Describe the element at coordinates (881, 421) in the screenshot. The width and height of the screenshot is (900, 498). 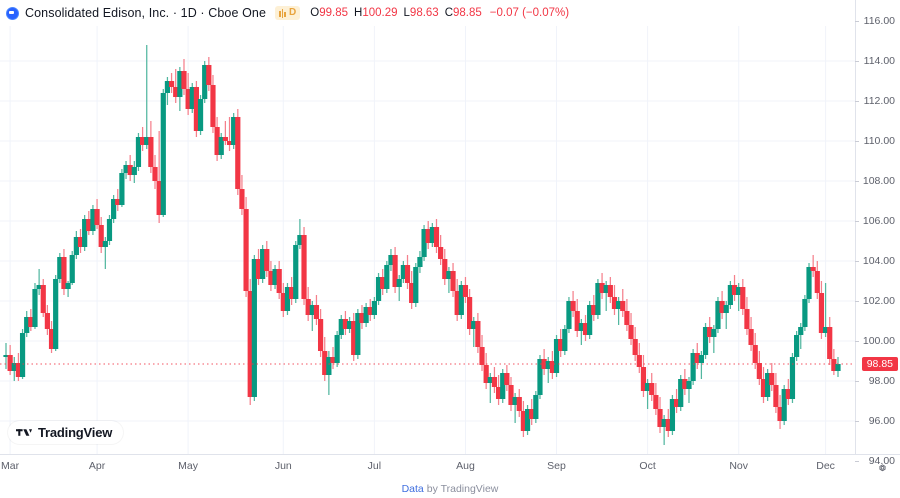
I see `price-tick-label: 96.00` at that location.